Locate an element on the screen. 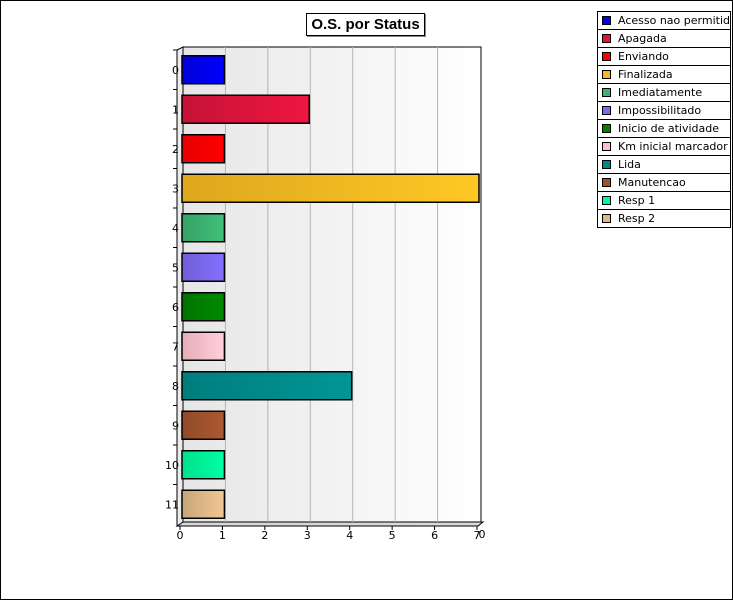 The width and height of the screenshot is (733, 600). legend-label: Lida is located at coordinates (629, 164).